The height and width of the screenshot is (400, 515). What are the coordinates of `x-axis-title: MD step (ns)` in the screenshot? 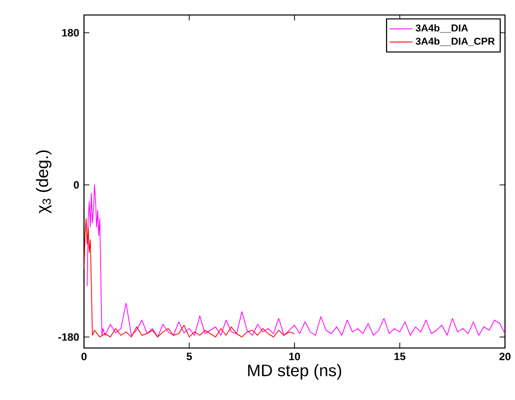 It's located at (295, 372).